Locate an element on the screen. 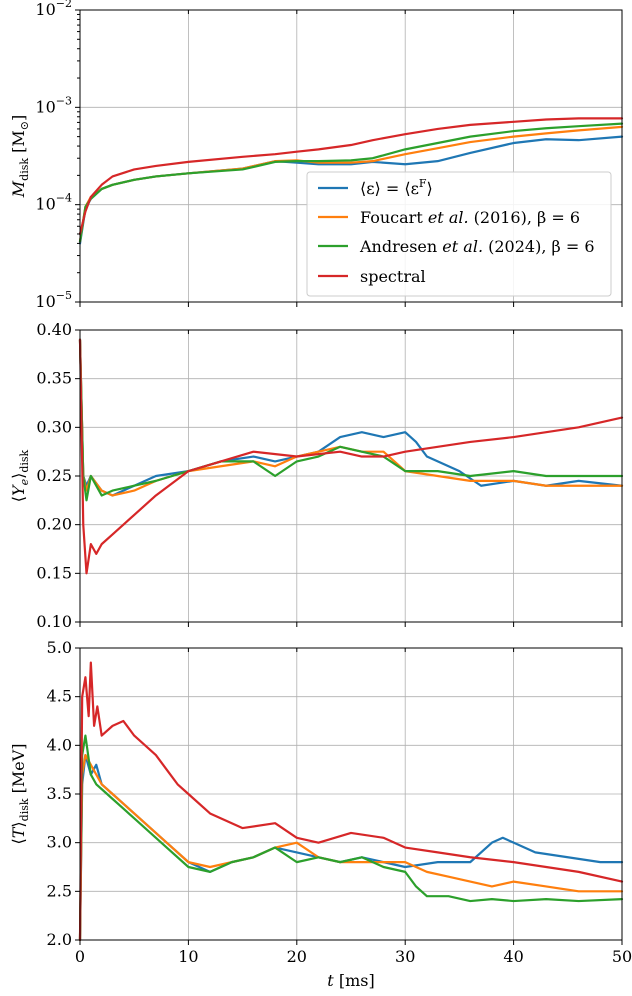  legend-entry-1: ⟨ε⟩ = ⟨εF⟩ is located at coordinates (375, 187).